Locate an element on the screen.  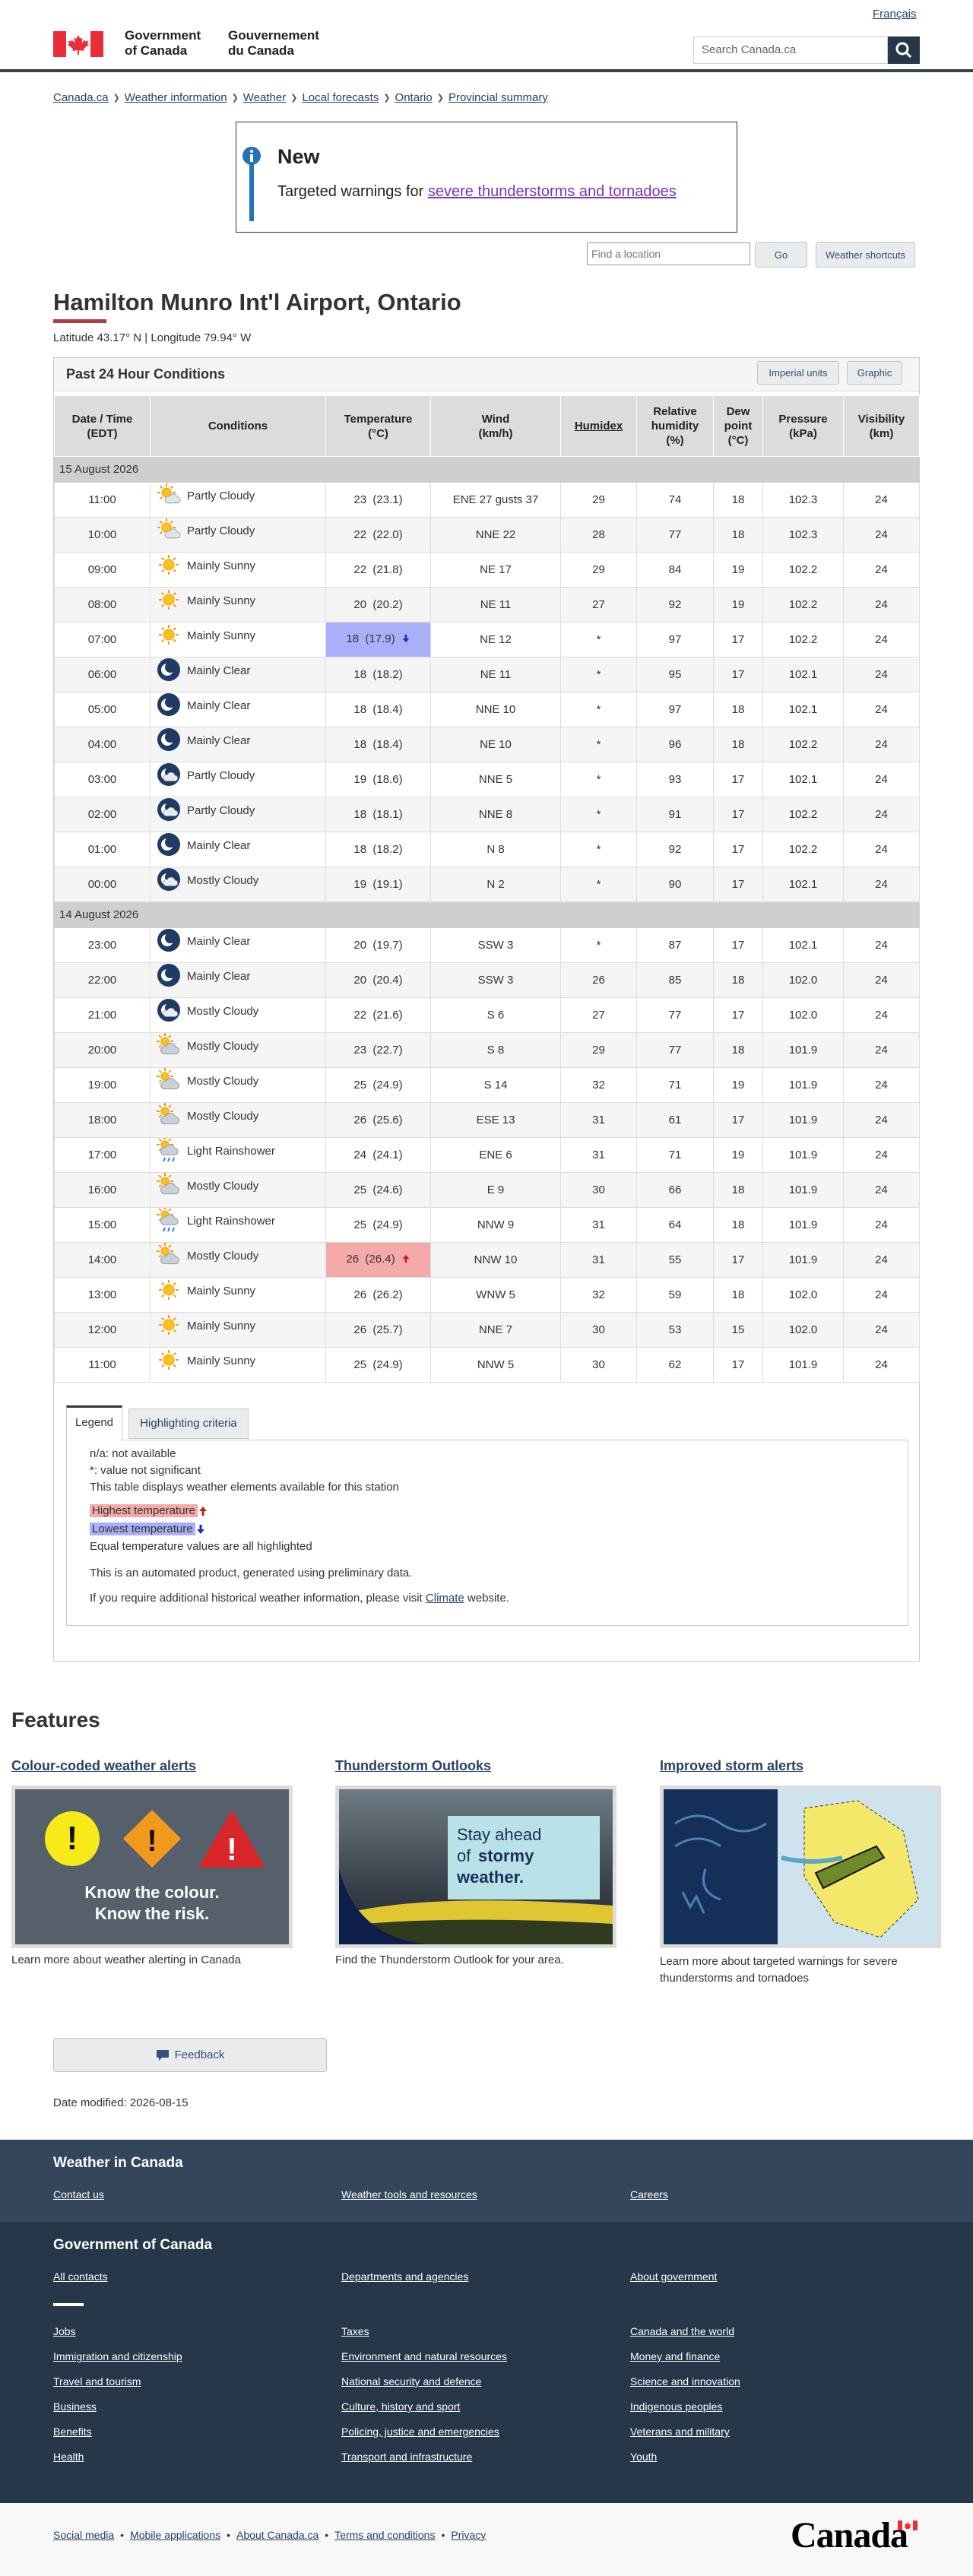
shortcuts-button: Weather shortcuts is located at coordinates (865, 255).